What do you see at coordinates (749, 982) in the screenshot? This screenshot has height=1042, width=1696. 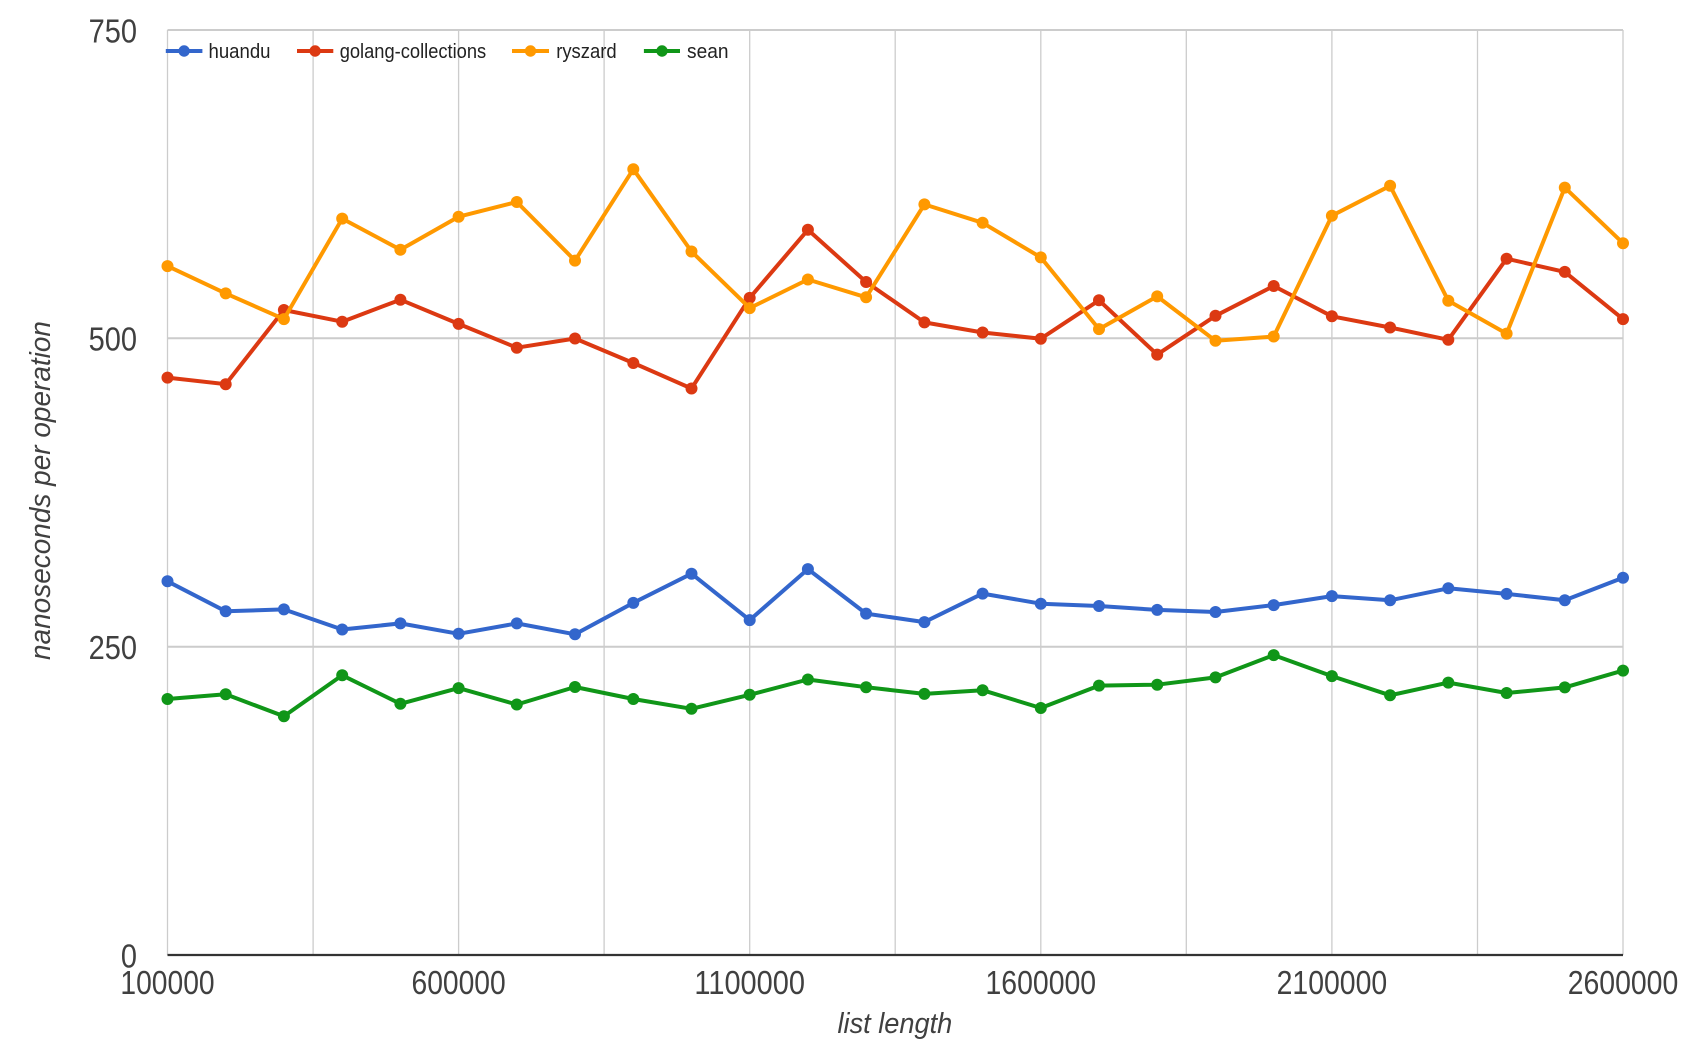 I see `svg-text: 1100000` at bounding box center [749, 982].